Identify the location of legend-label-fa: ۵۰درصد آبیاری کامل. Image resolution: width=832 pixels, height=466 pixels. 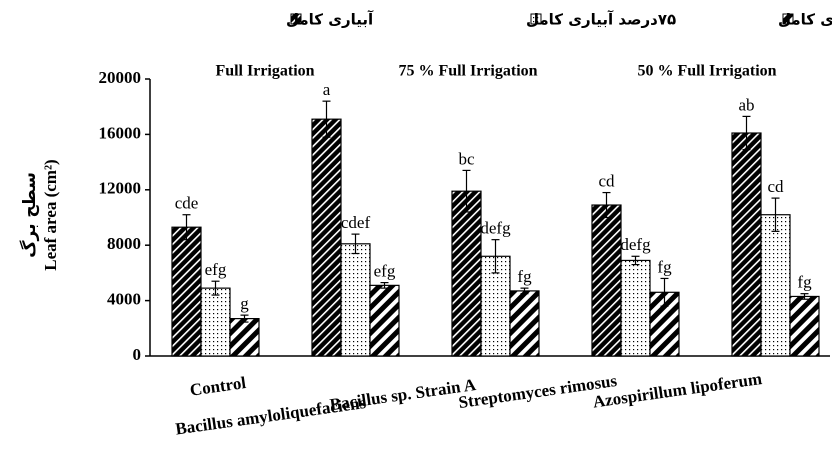
(805, 20).